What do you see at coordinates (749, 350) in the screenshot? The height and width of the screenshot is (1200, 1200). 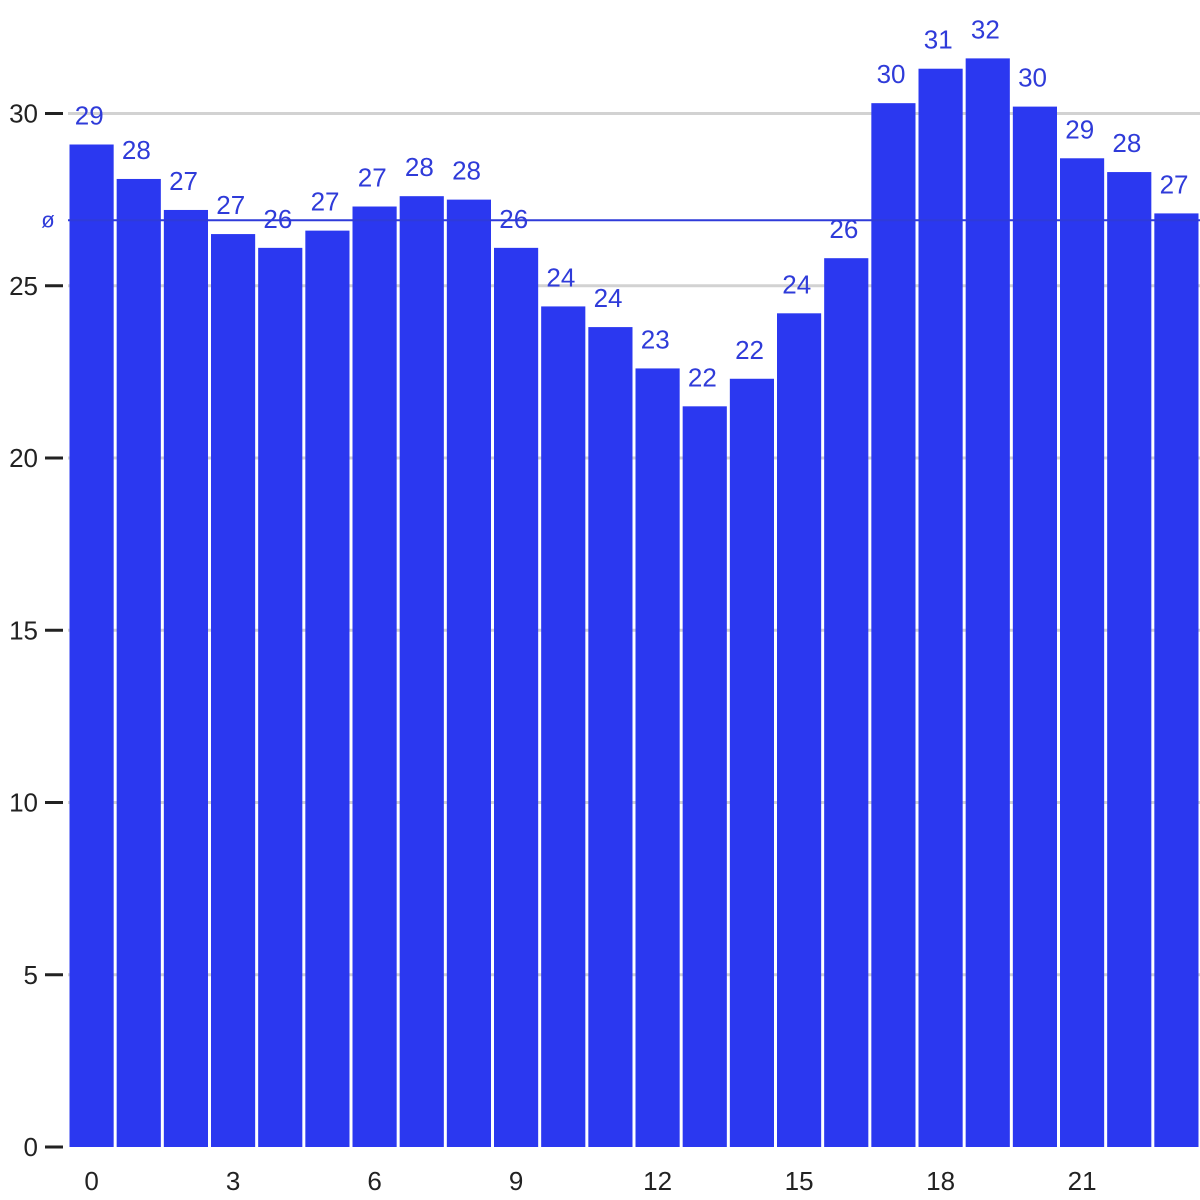 I see `bar-data-label-14: 22` at bounding box center [749, 350].